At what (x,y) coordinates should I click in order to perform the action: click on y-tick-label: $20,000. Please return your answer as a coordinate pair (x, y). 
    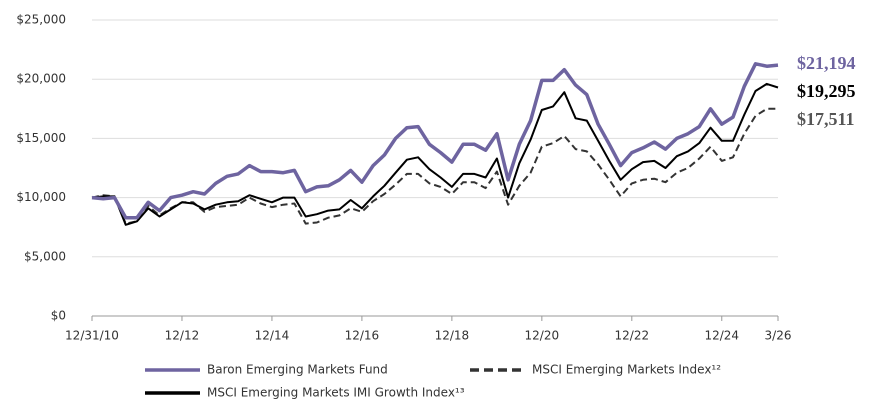
    Looking at the image, I should click on (41, 79).